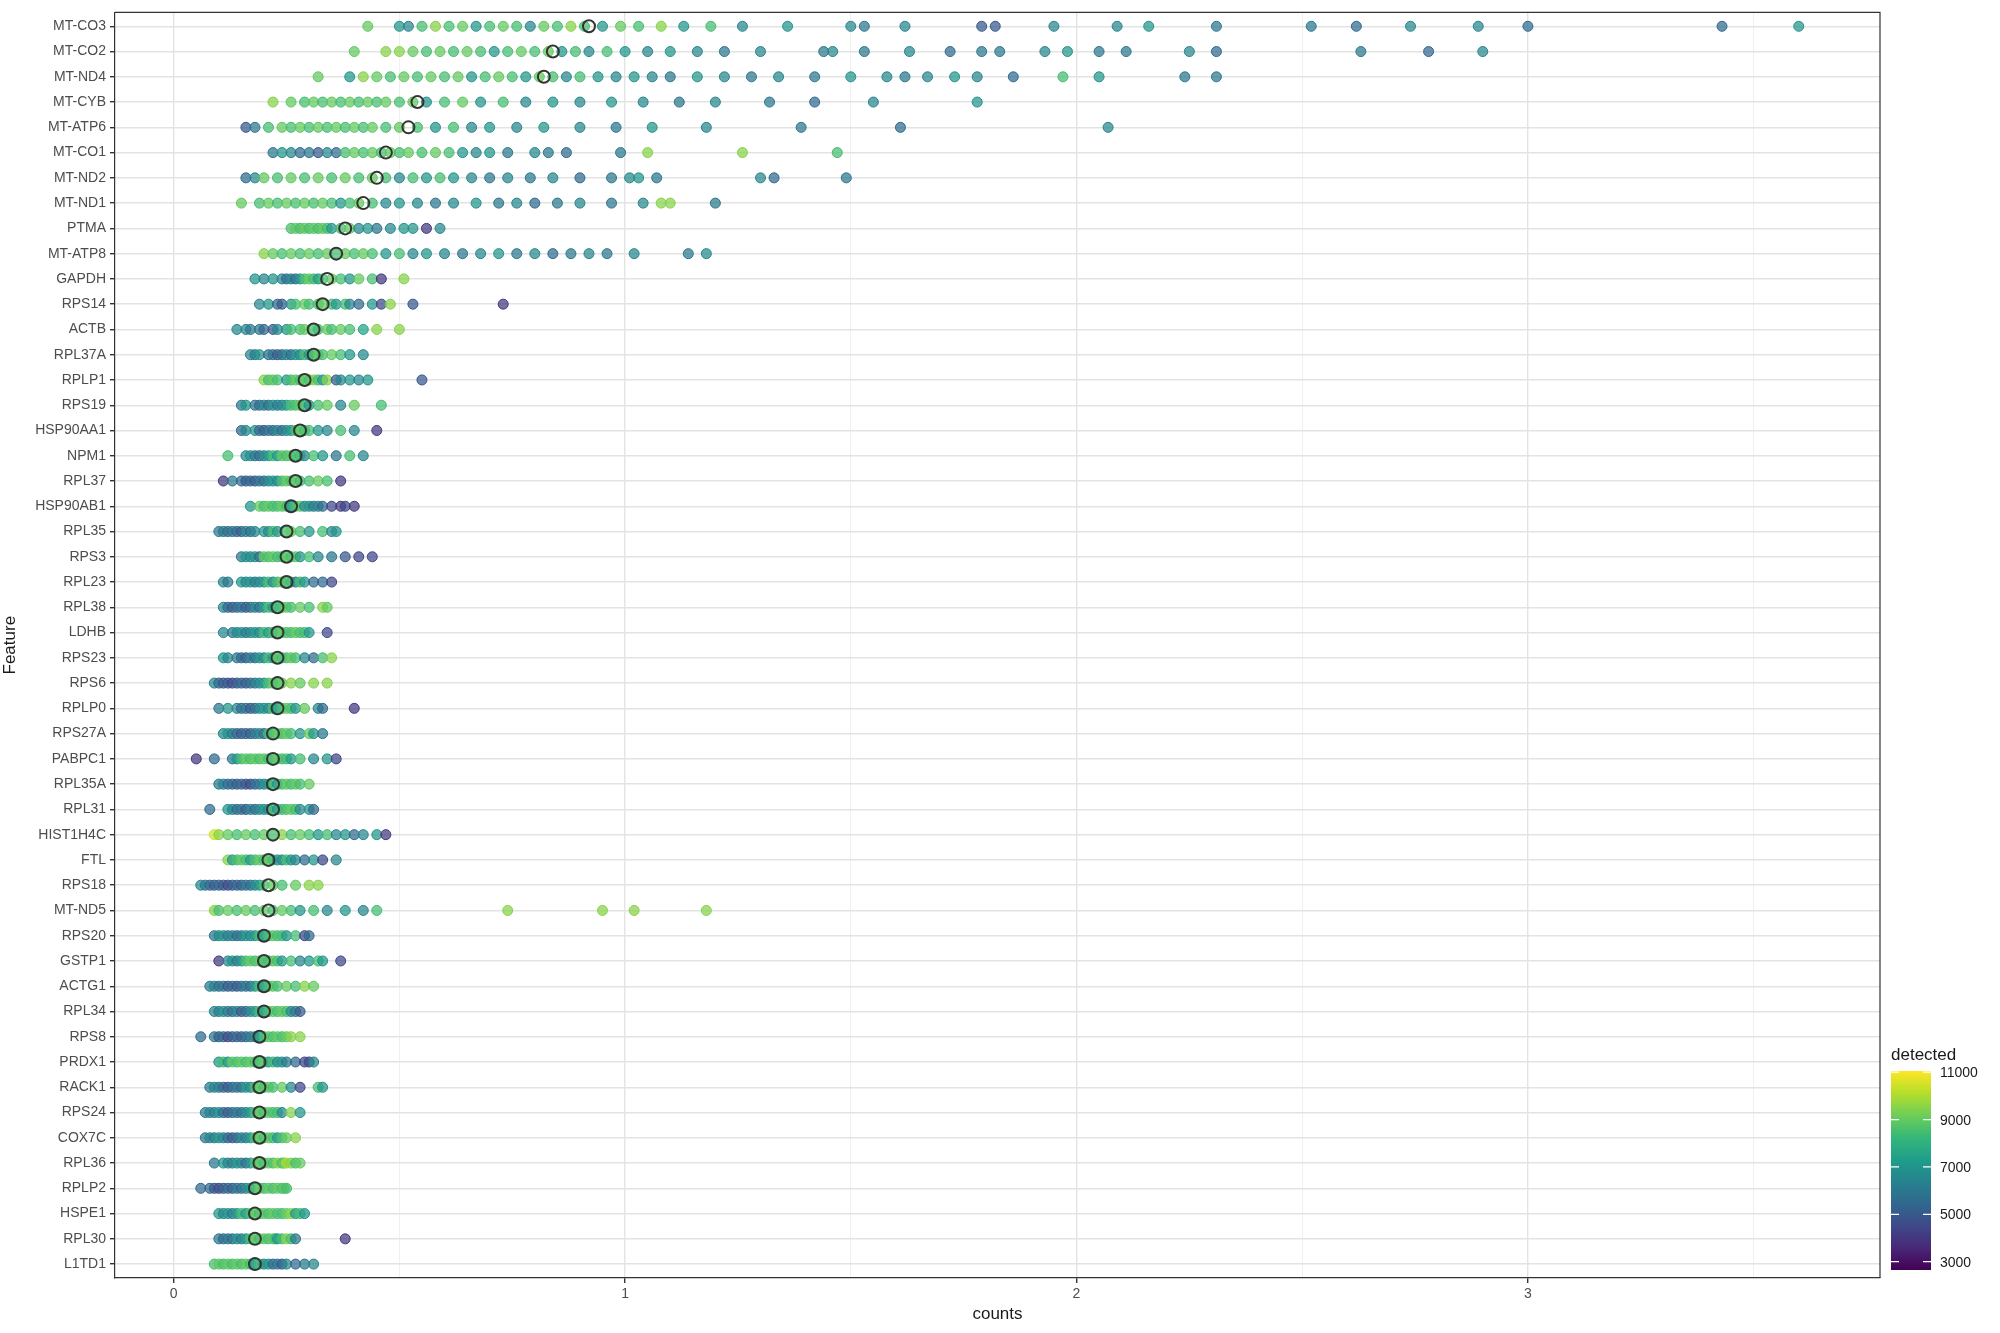  I want to click on y-tick-label: RPL31, so click(85, 808).